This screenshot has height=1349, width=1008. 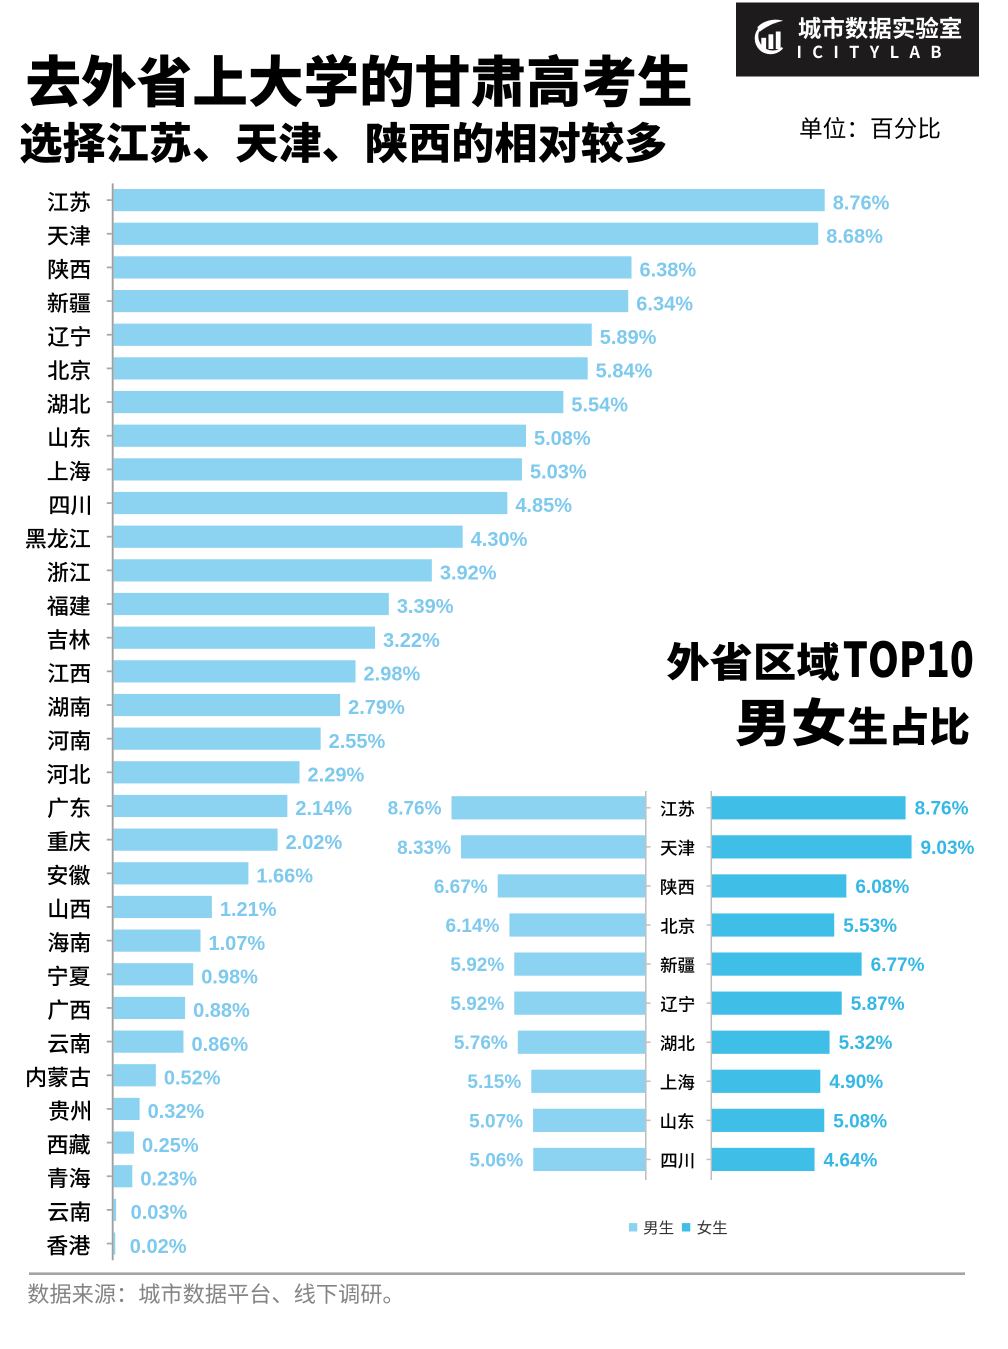 I want to click on svg-text: 2.29%, so click(x=336, y=776).